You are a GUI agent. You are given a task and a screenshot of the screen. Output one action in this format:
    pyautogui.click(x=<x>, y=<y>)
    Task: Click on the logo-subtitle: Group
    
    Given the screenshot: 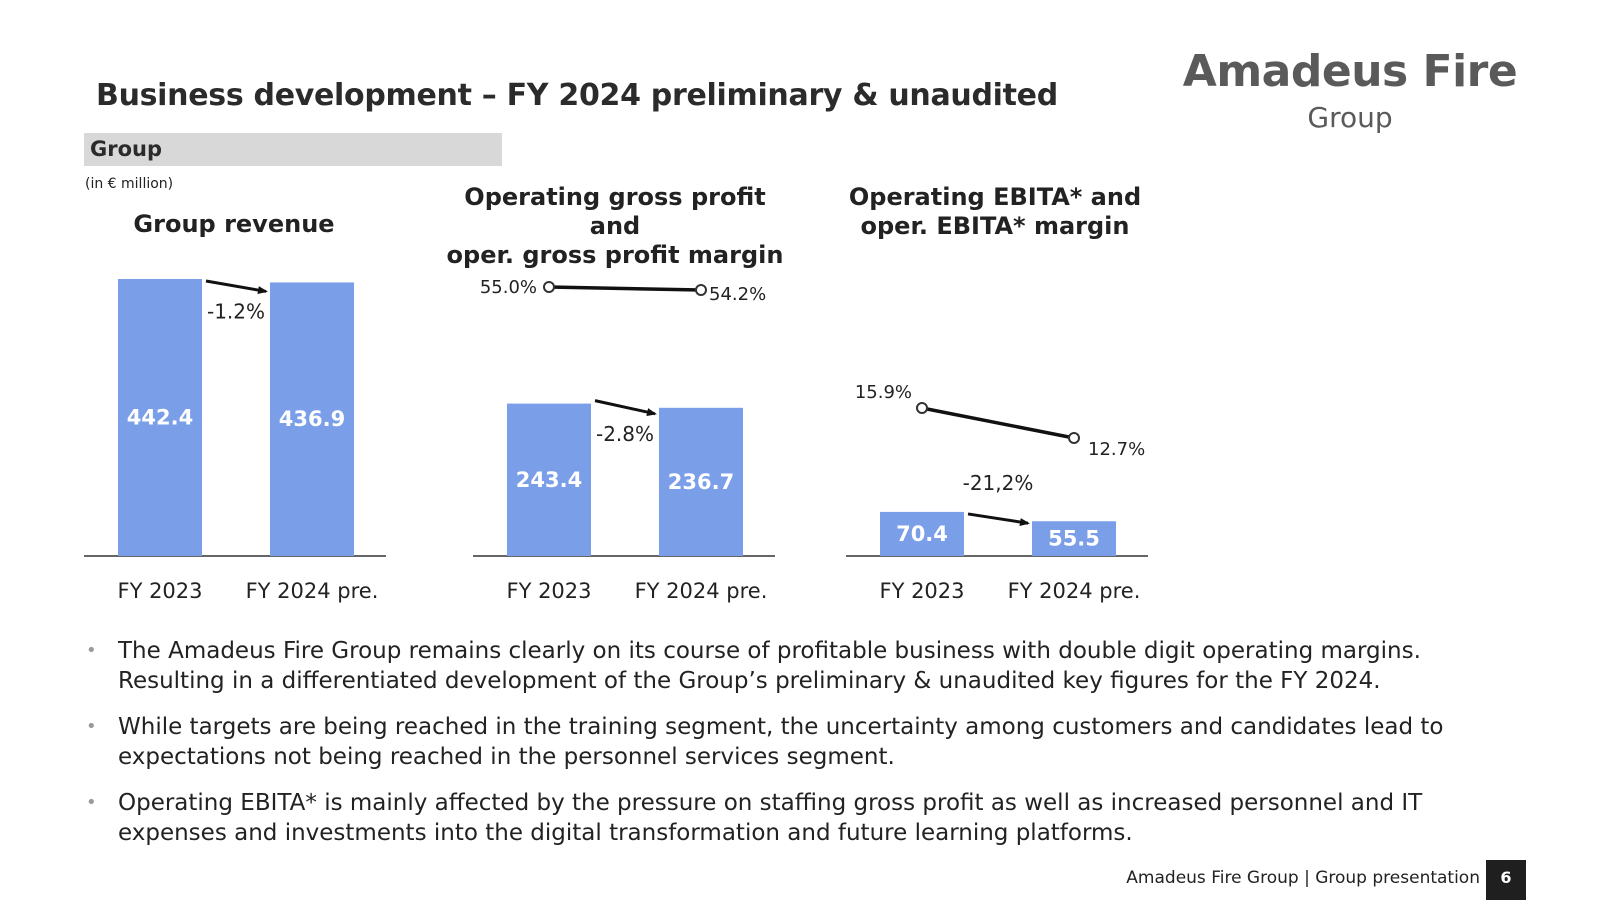 What is the action you would take?
    pyautogui.click(x=1350, y=117)
    